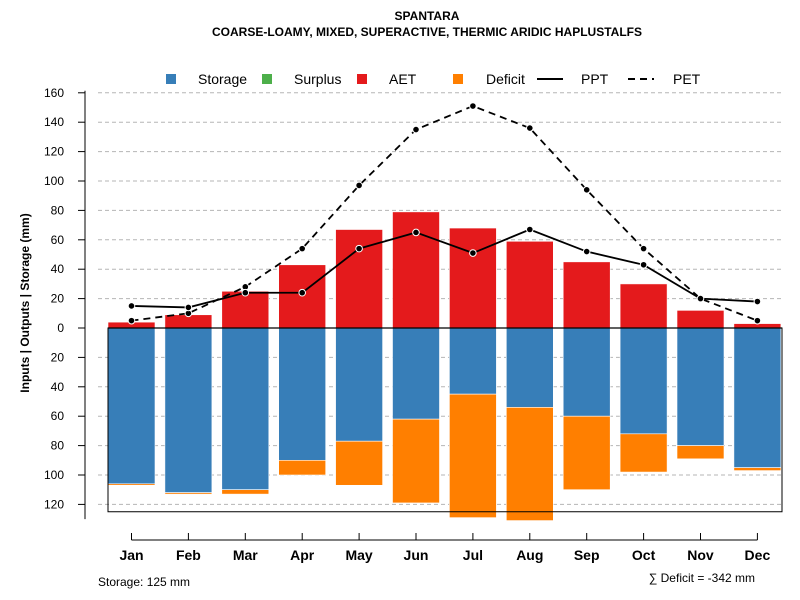  I want to click on legend-swatch-deficit, so click(458, 79).